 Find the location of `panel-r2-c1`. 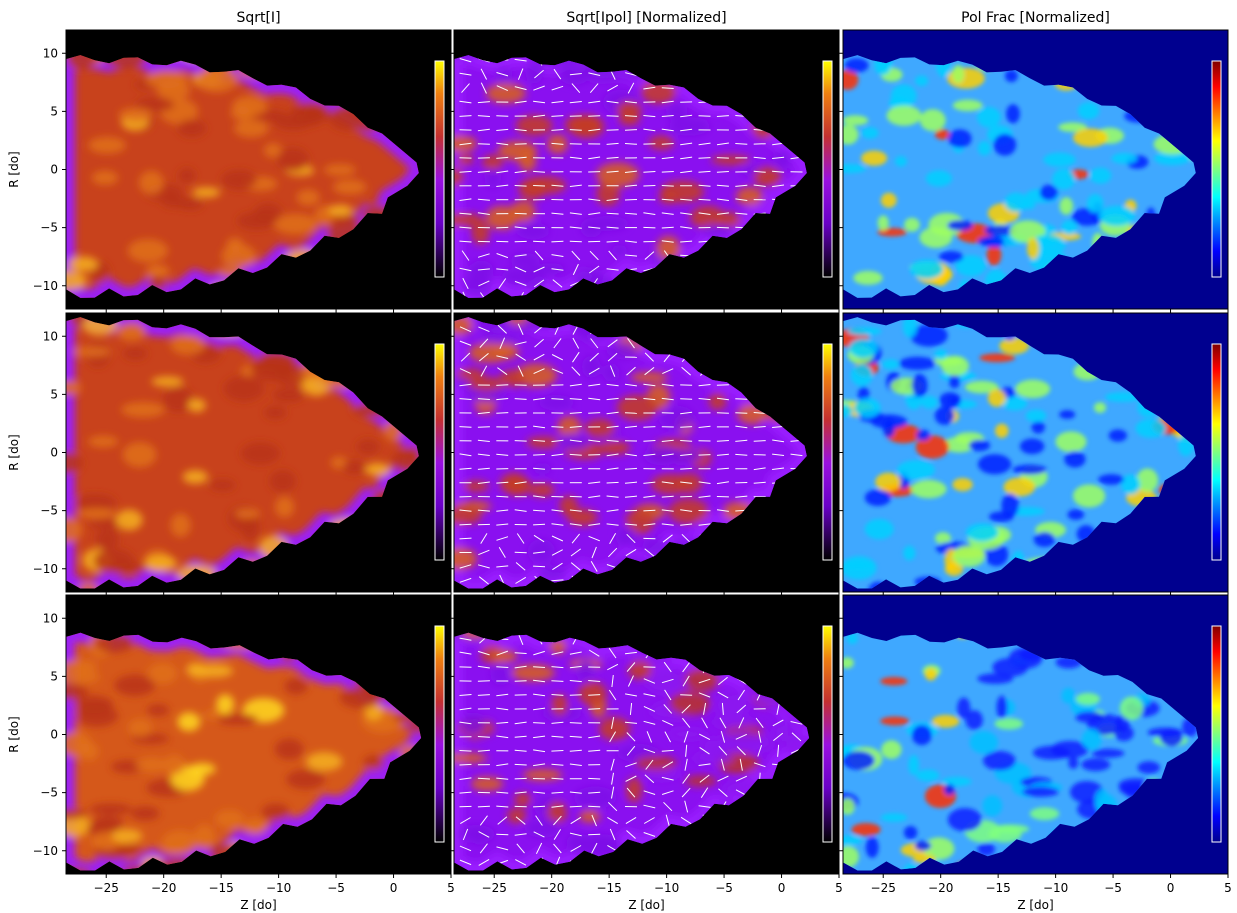

panel-r2-c1 is located at coordinates (257, 454).